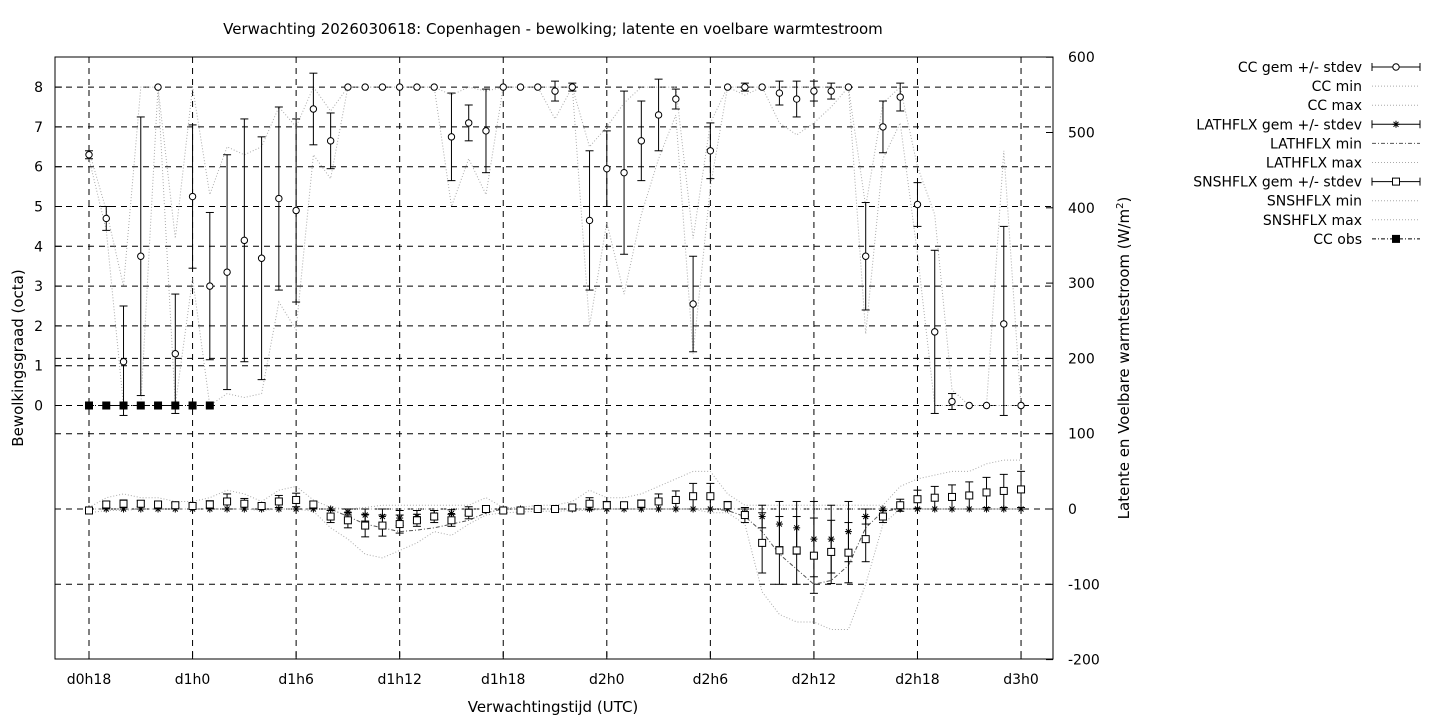 The width and height of the screenshot is (1440, 720). Describe the element at coordinates (607, 680) in the screenshot. I see `x-tick-label: d2h0` at that location.